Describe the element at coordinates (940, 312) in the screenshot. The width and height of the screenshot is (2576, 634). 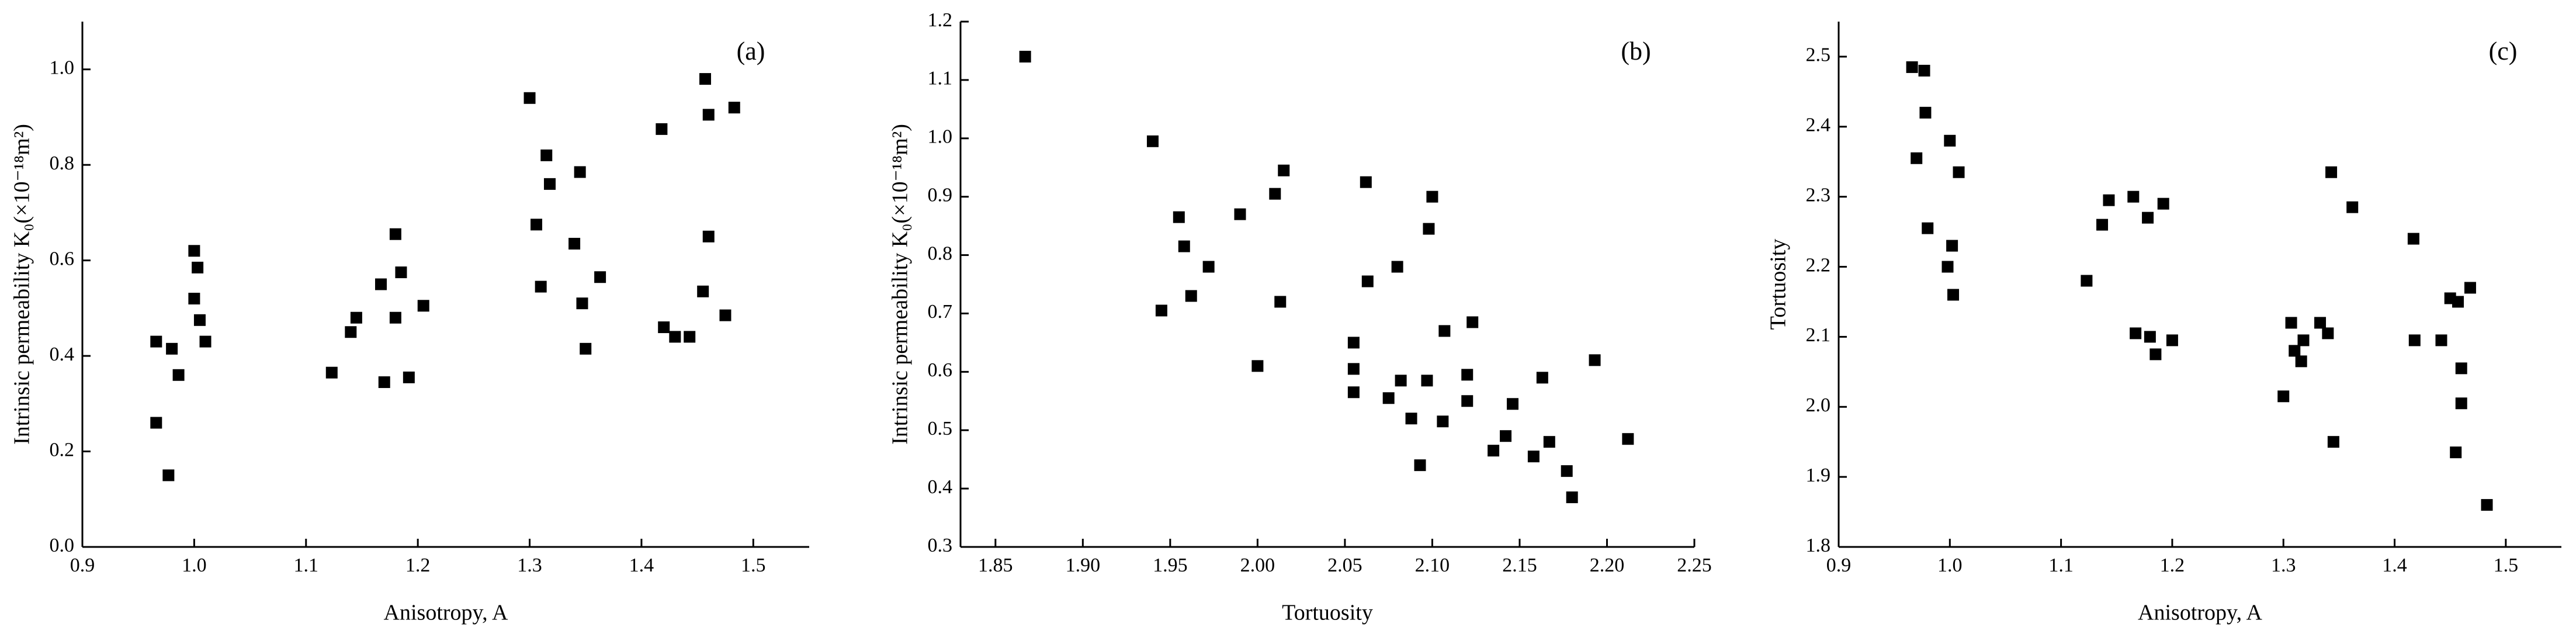
I see `y-tick-label: 0.7` at that location.